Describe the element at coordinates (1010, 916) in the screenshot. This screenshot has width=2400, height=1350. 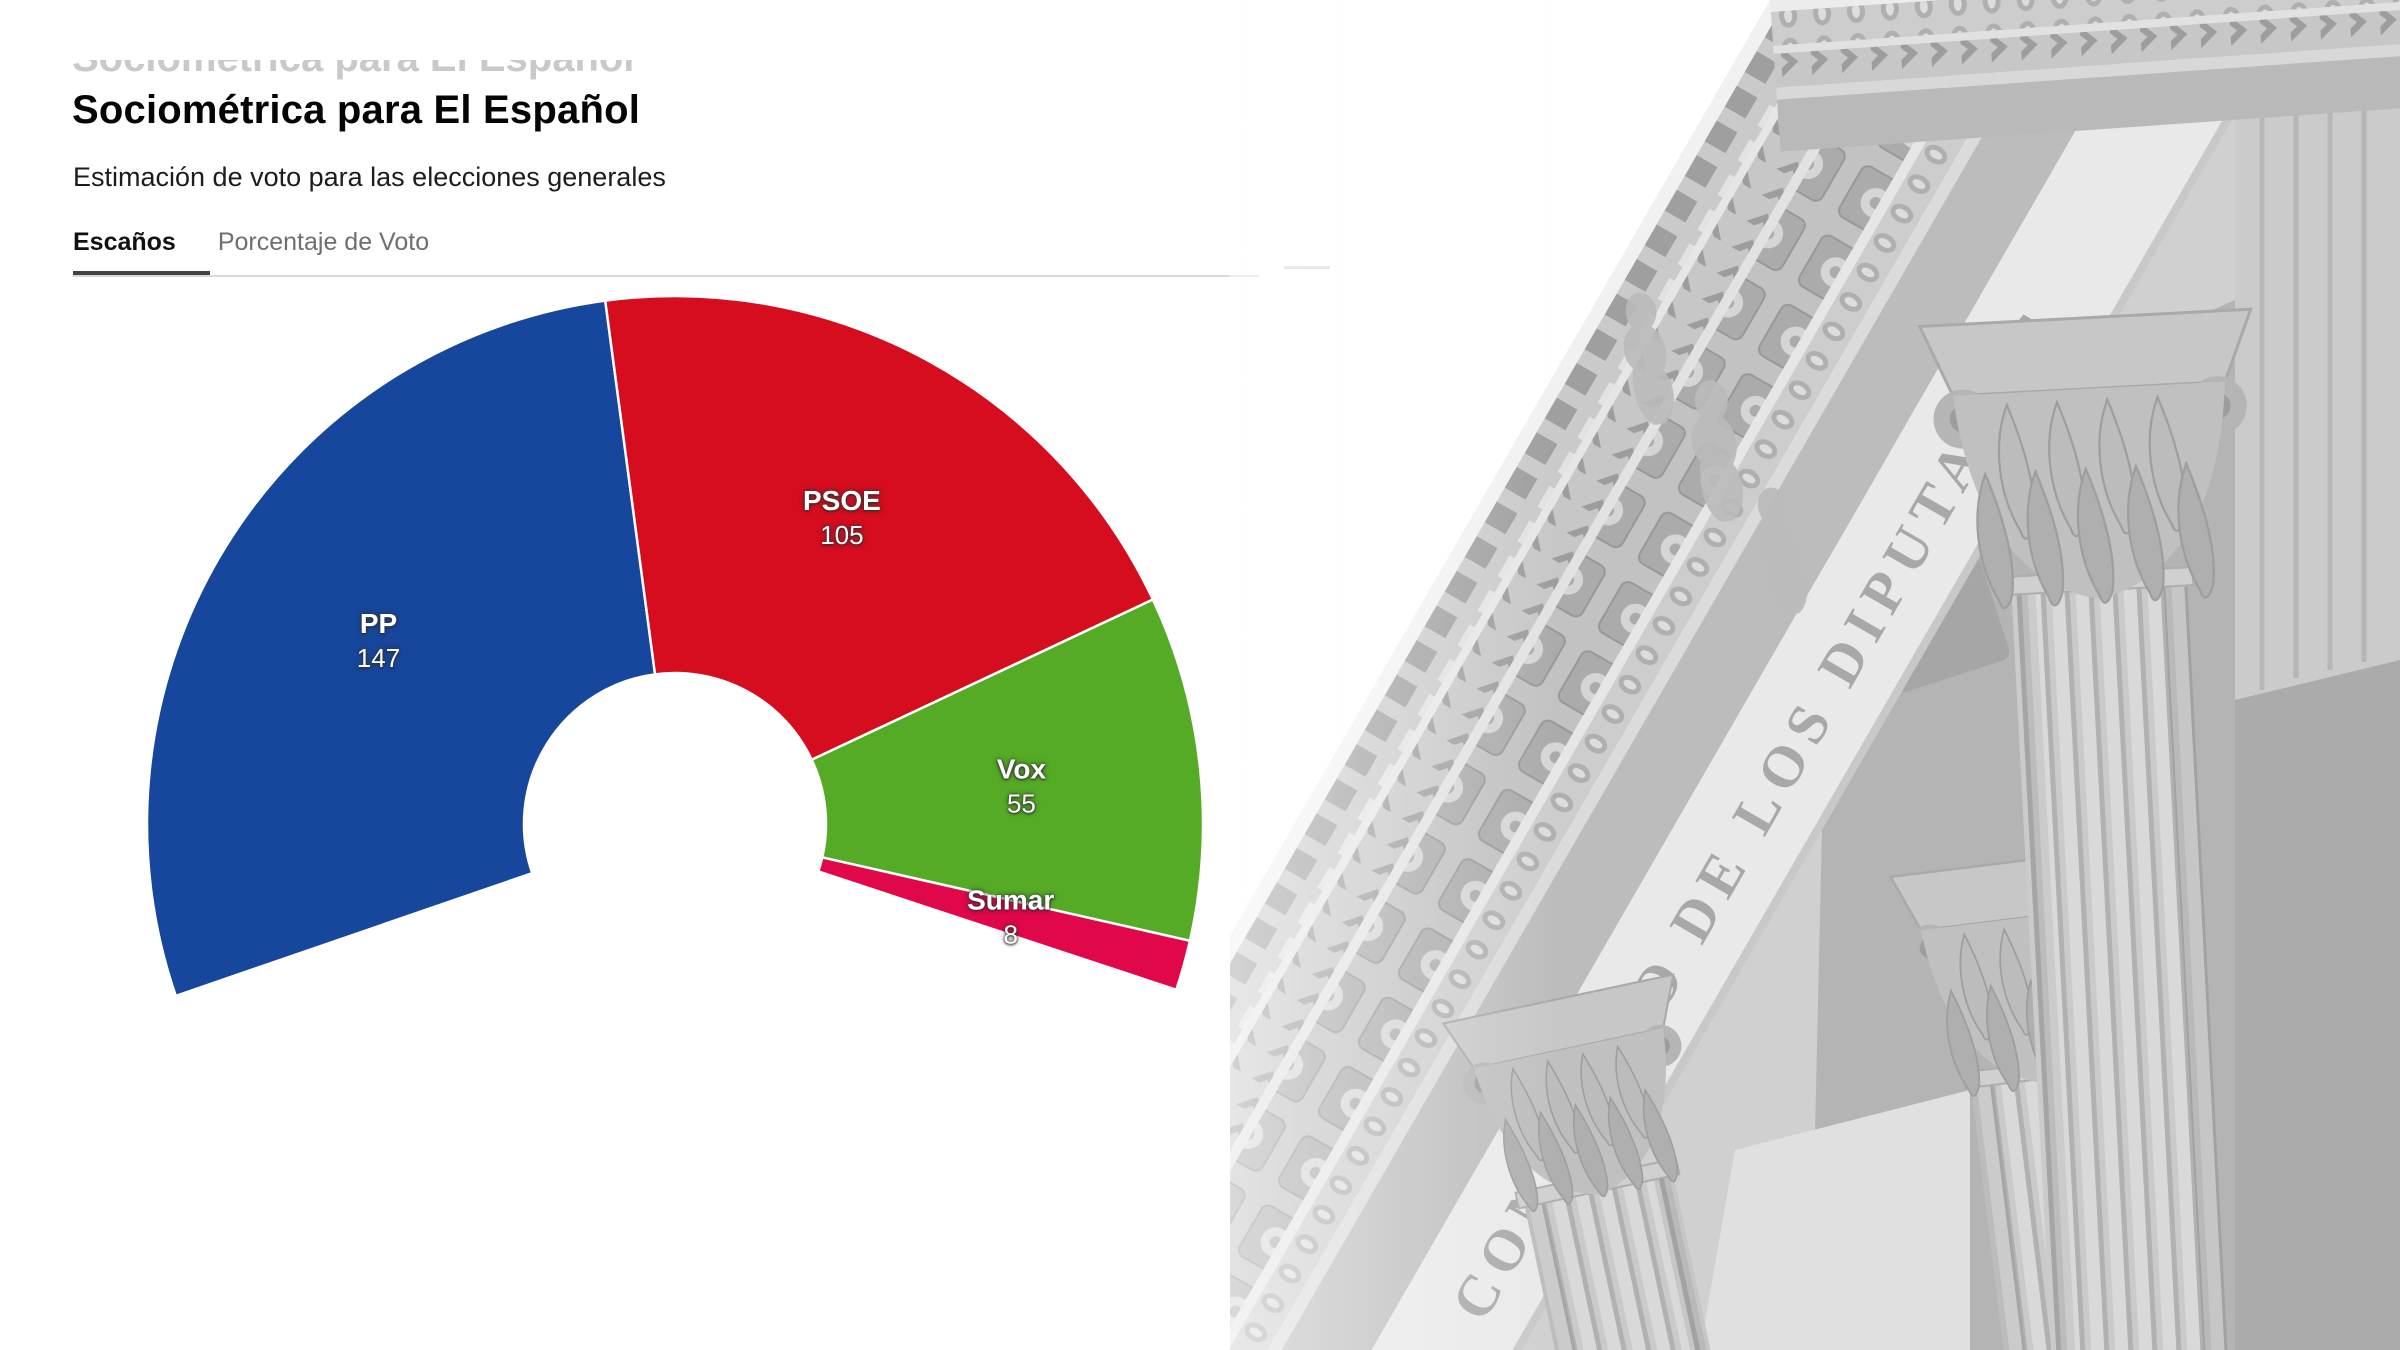
I see `segment-label-sumar: Sumar 8` at that location.